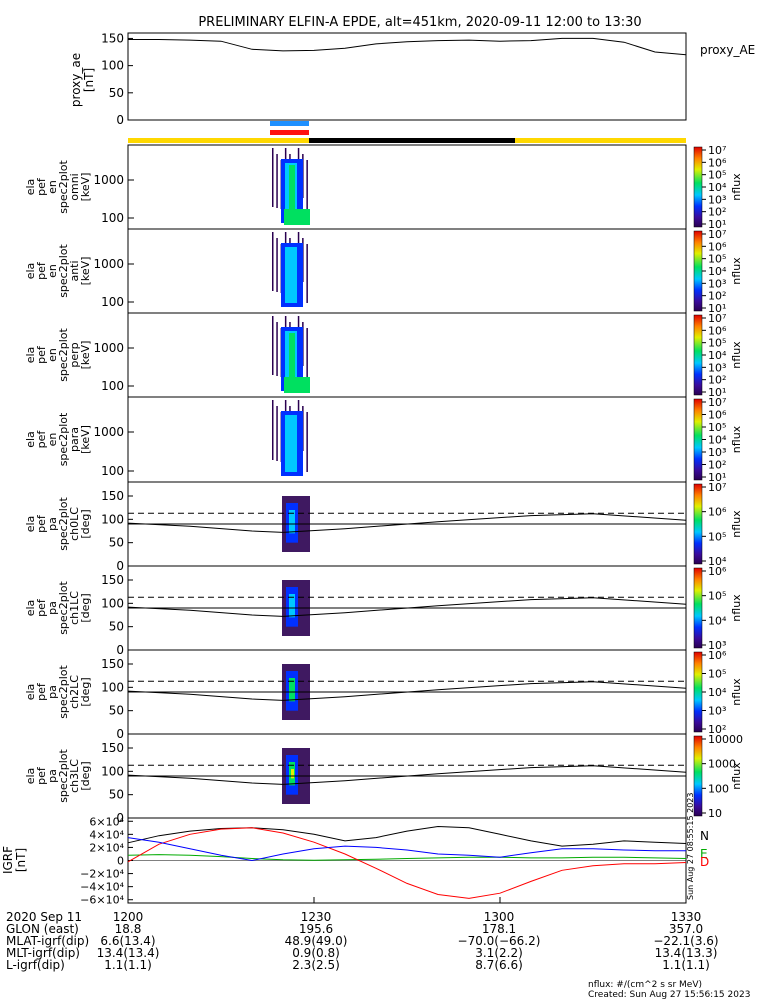 The image size is (775, 1000). What do you see at coordinates (686, 917) in the screenshot?
I see `ephemeris-value: 1330` at bounding box center [686, 917].